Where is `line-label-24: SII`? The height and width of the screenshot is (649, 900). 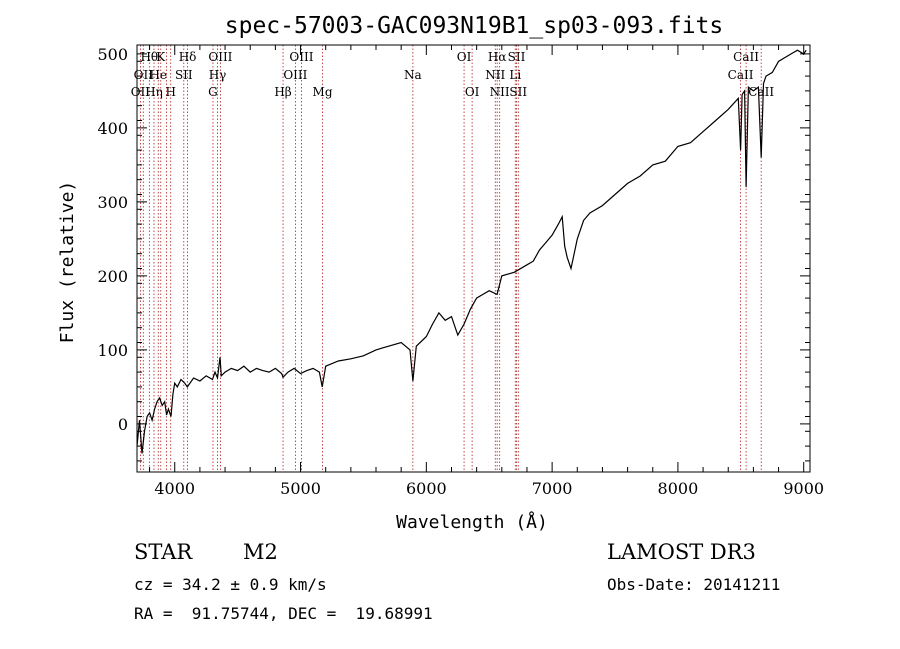
line-label-24: SII is located at coordinates (517, 57).